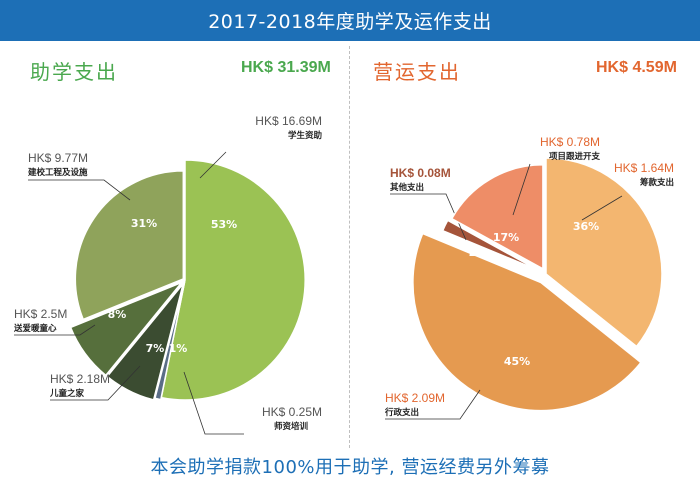  I want to click on slice-category-label: 儿童之家, so click(67, 393).